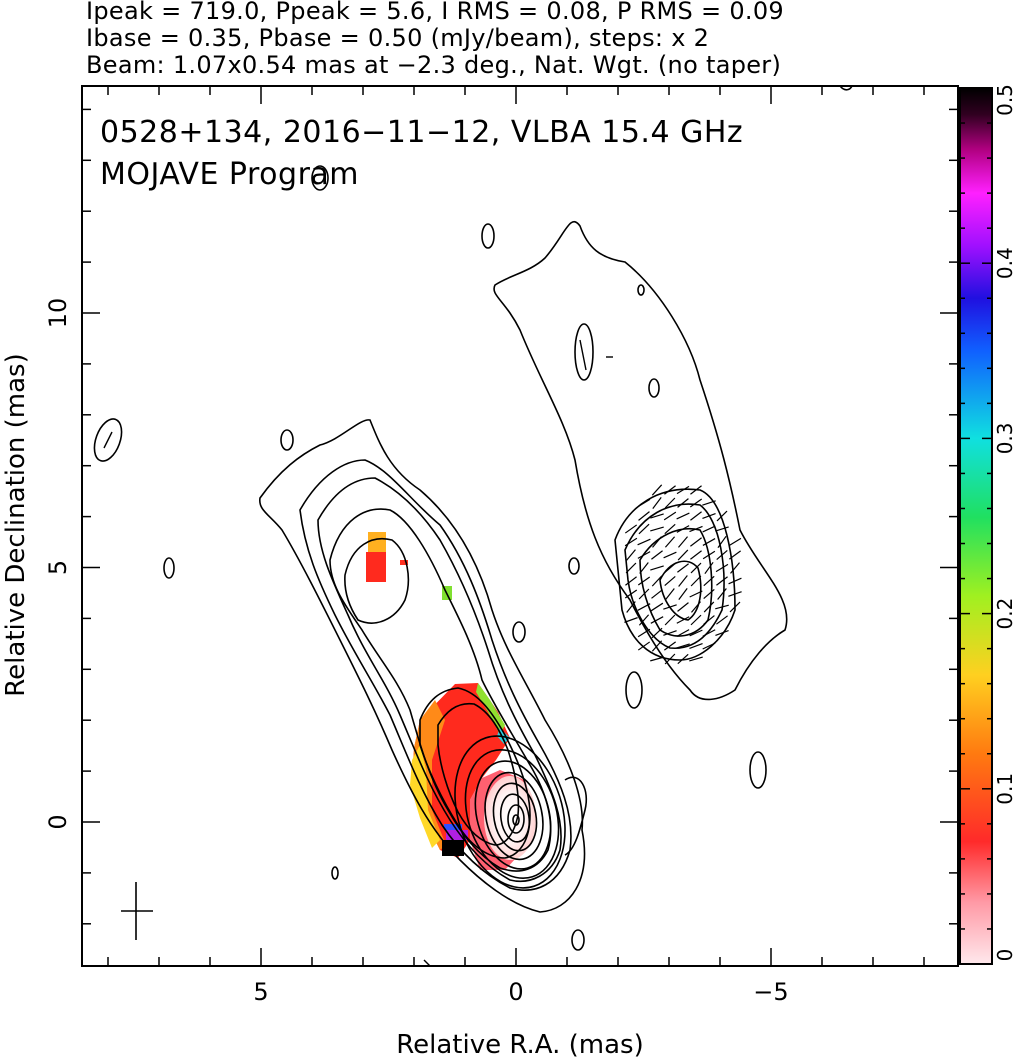  I want to click on colorbar-tick-labels: 0 0.1 0.2 0.3 0.4 0.5, so click(1005, 522).